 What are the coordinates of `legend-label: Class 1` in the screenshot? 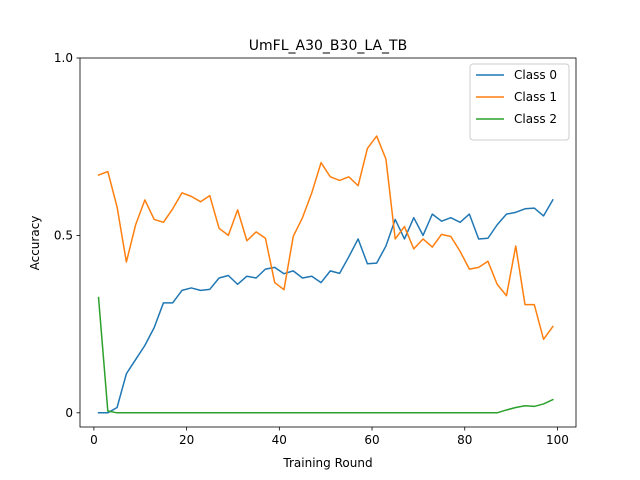 It's located at (535, 97).